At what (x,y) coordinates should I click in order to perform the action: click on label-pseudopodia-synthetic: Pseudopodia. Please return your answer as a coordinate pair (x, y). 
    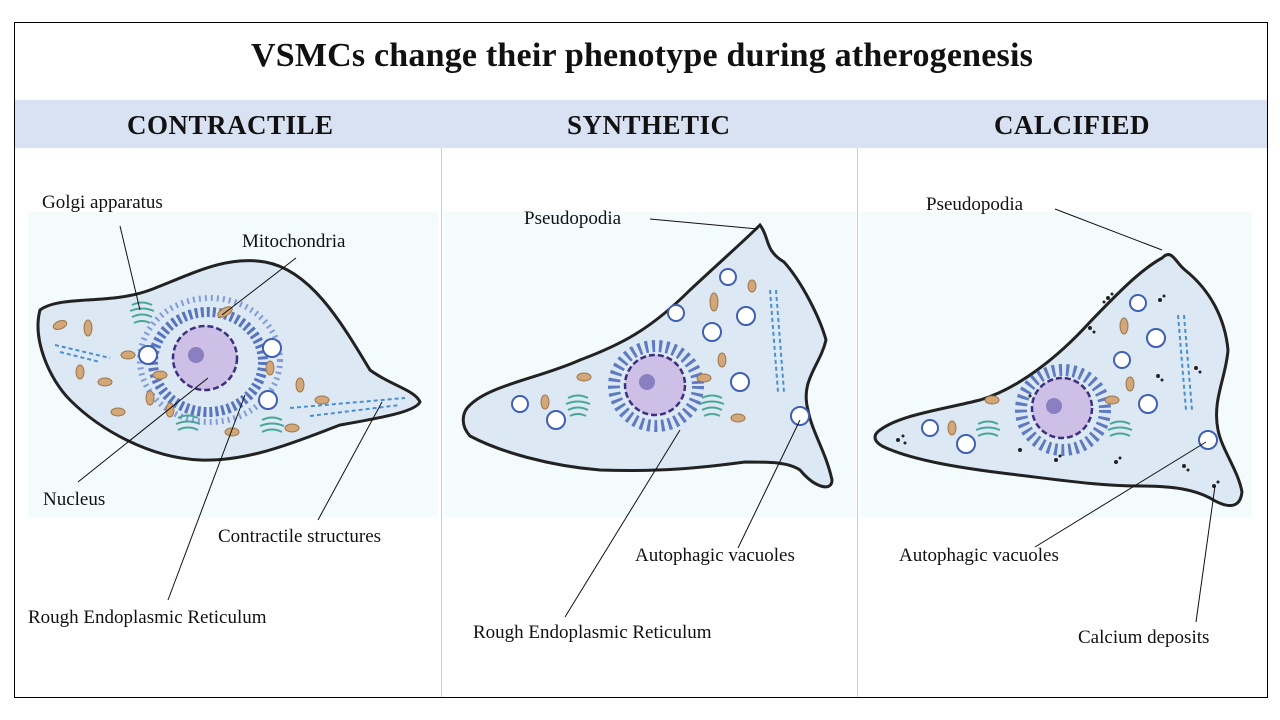
    Looking at the image, I should click on (573, 218).